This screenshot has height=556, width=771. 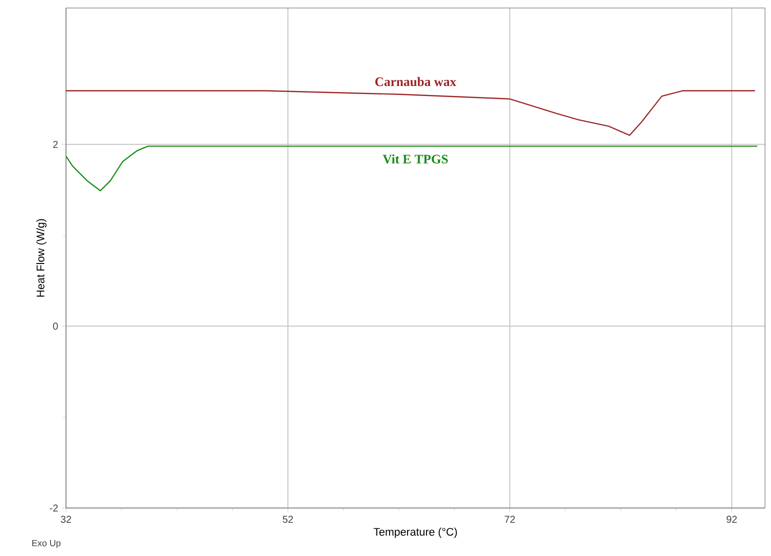 What do you see at coordinates (55, 144) in the screenshot?
I see `y-tick-label: 2` at bounding box center [55, 144].